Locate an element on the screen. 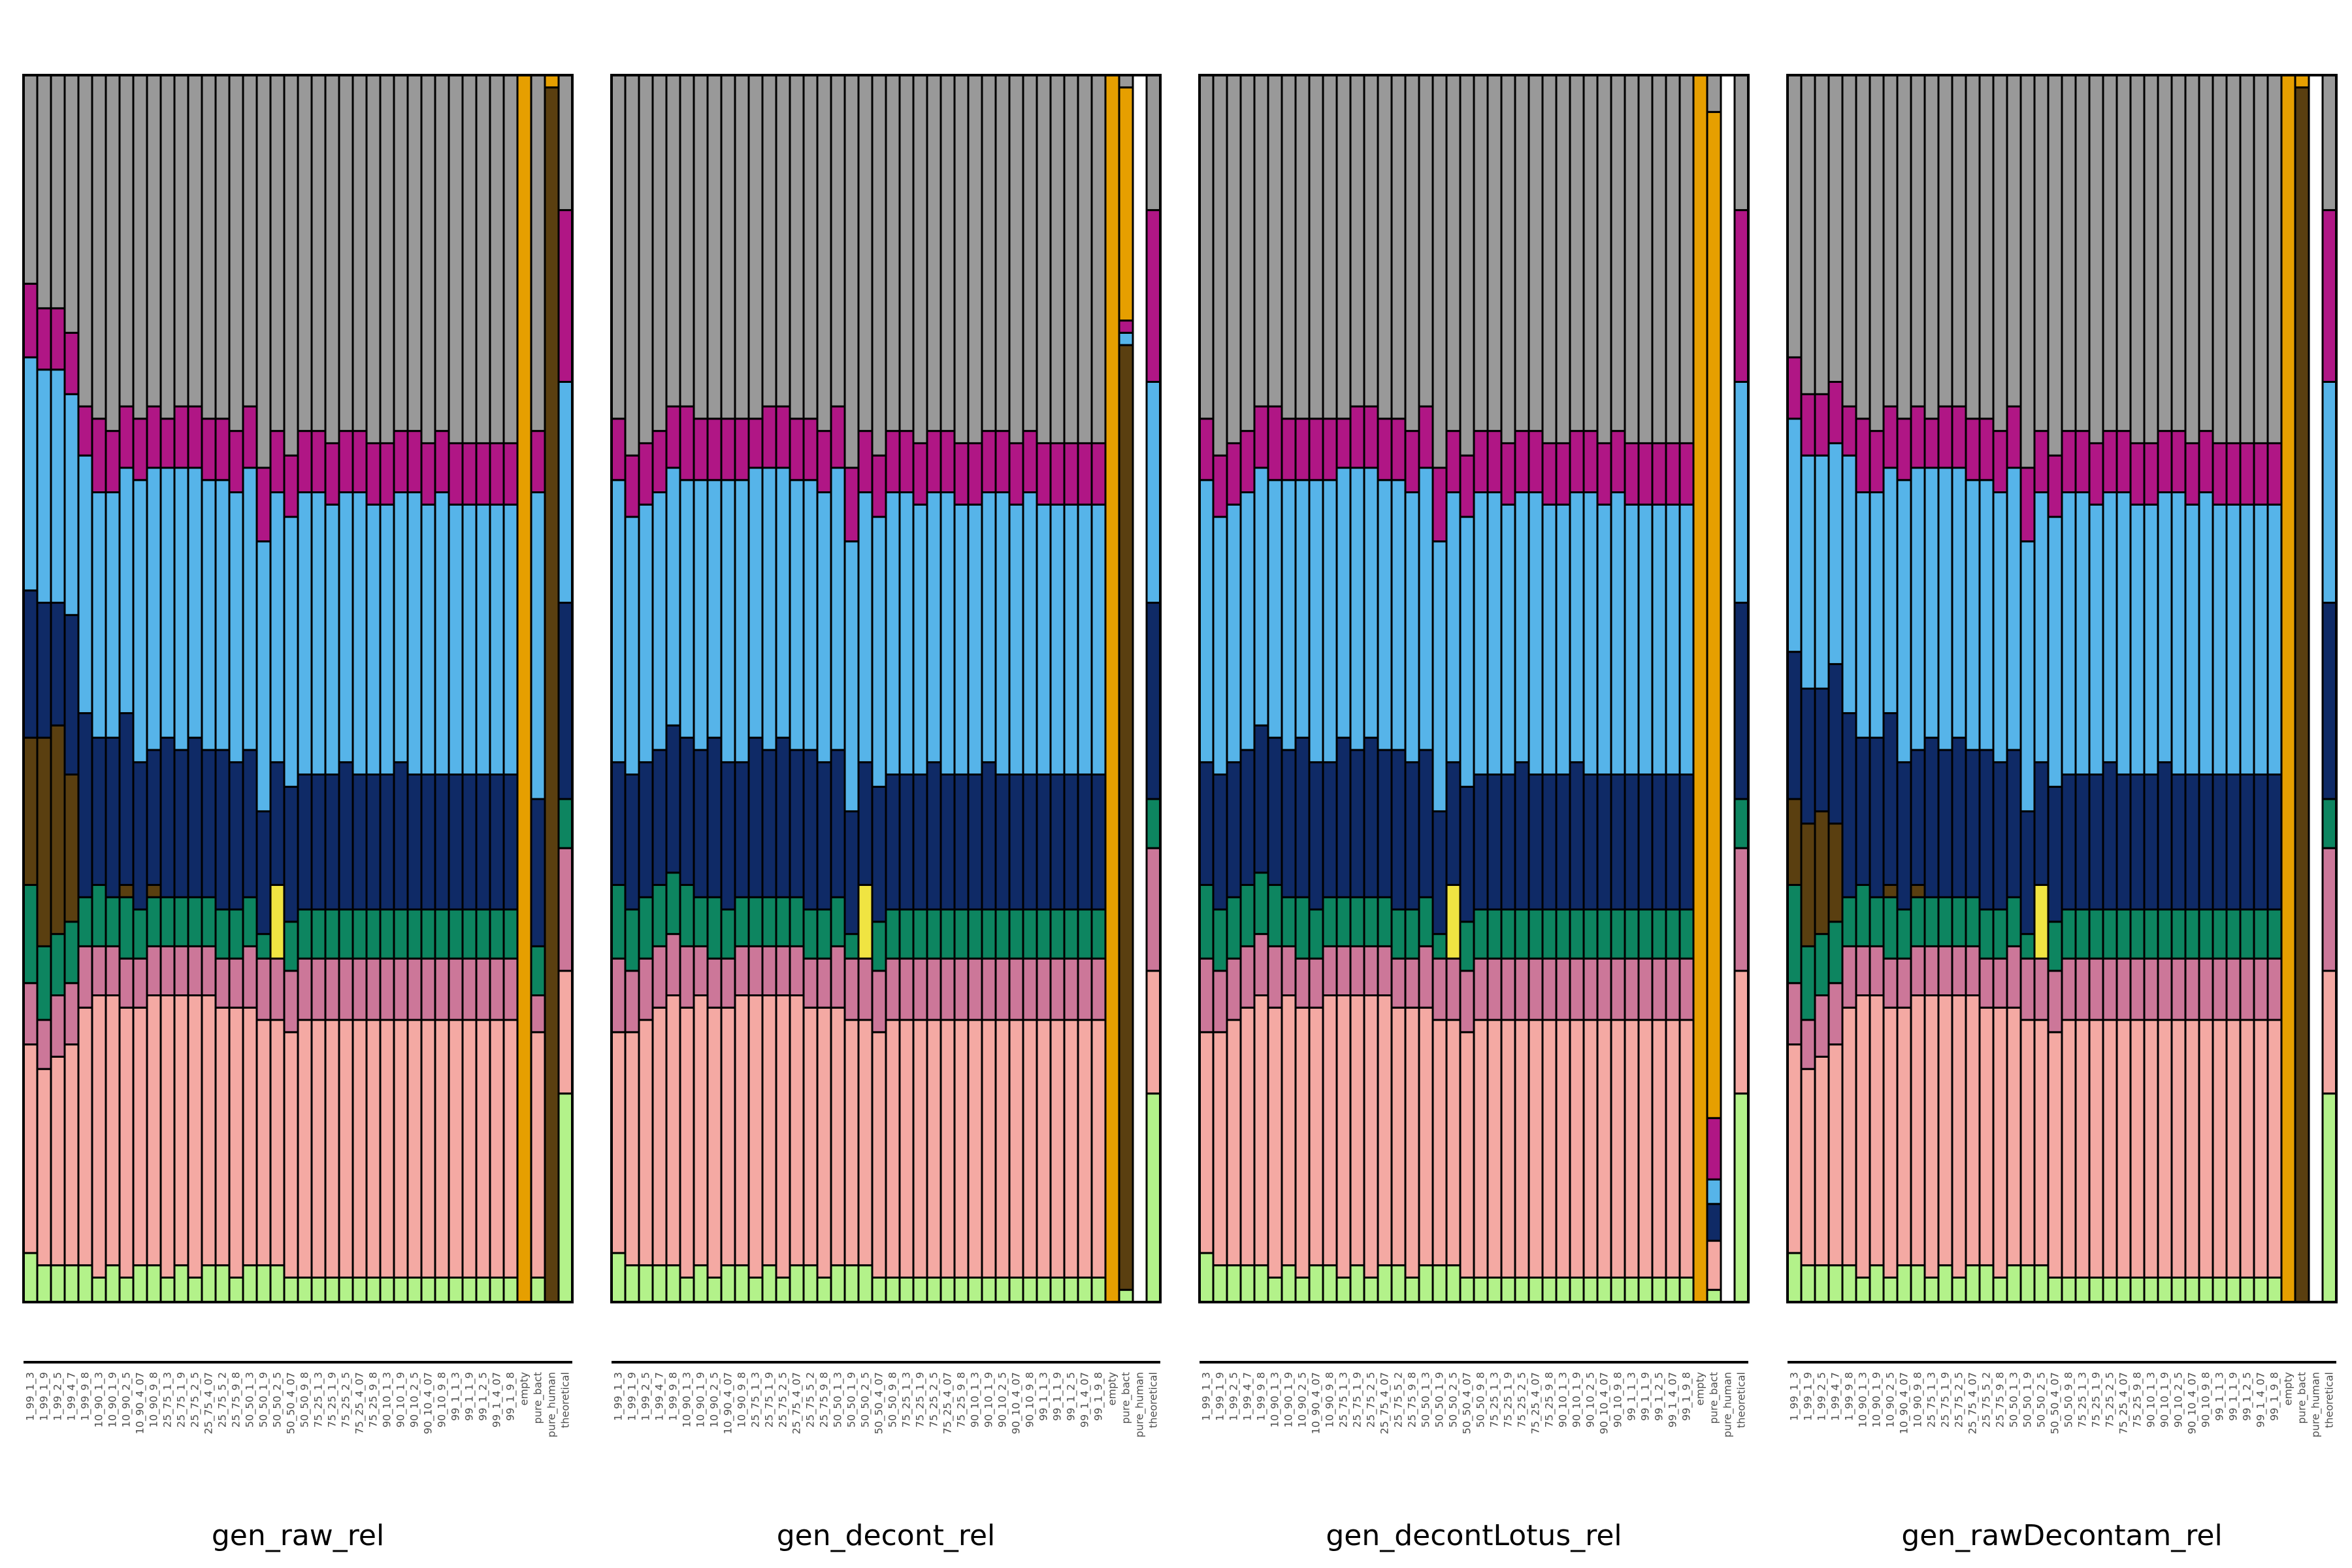 This screenshot has width=2352, height=1568. x-tick-label: 75_25_2_5 is located at coordinates (346, 1400).